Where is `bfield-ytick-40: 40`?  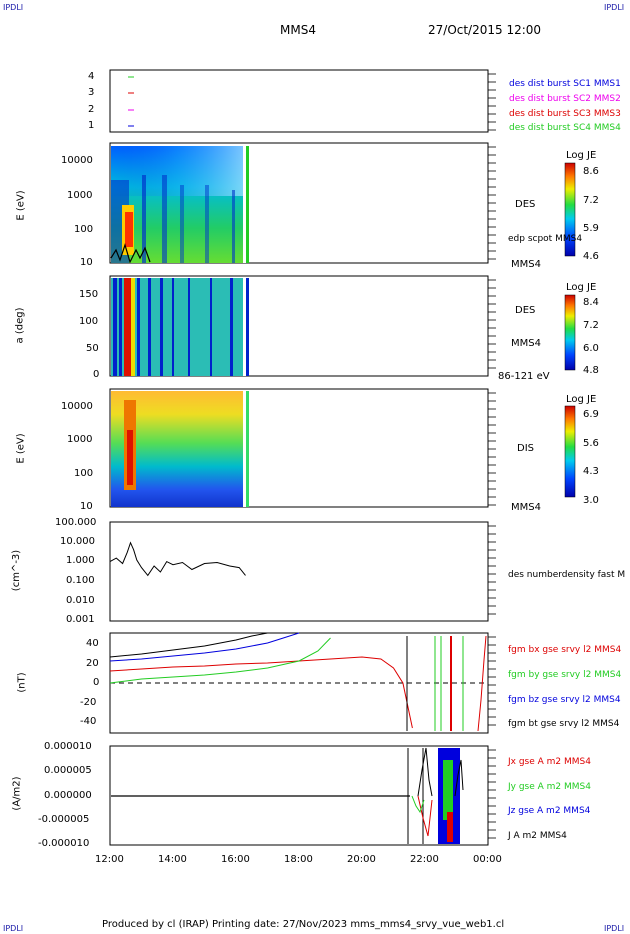 bfield-ytick-40: 40 is located at coordinates (92, 643).